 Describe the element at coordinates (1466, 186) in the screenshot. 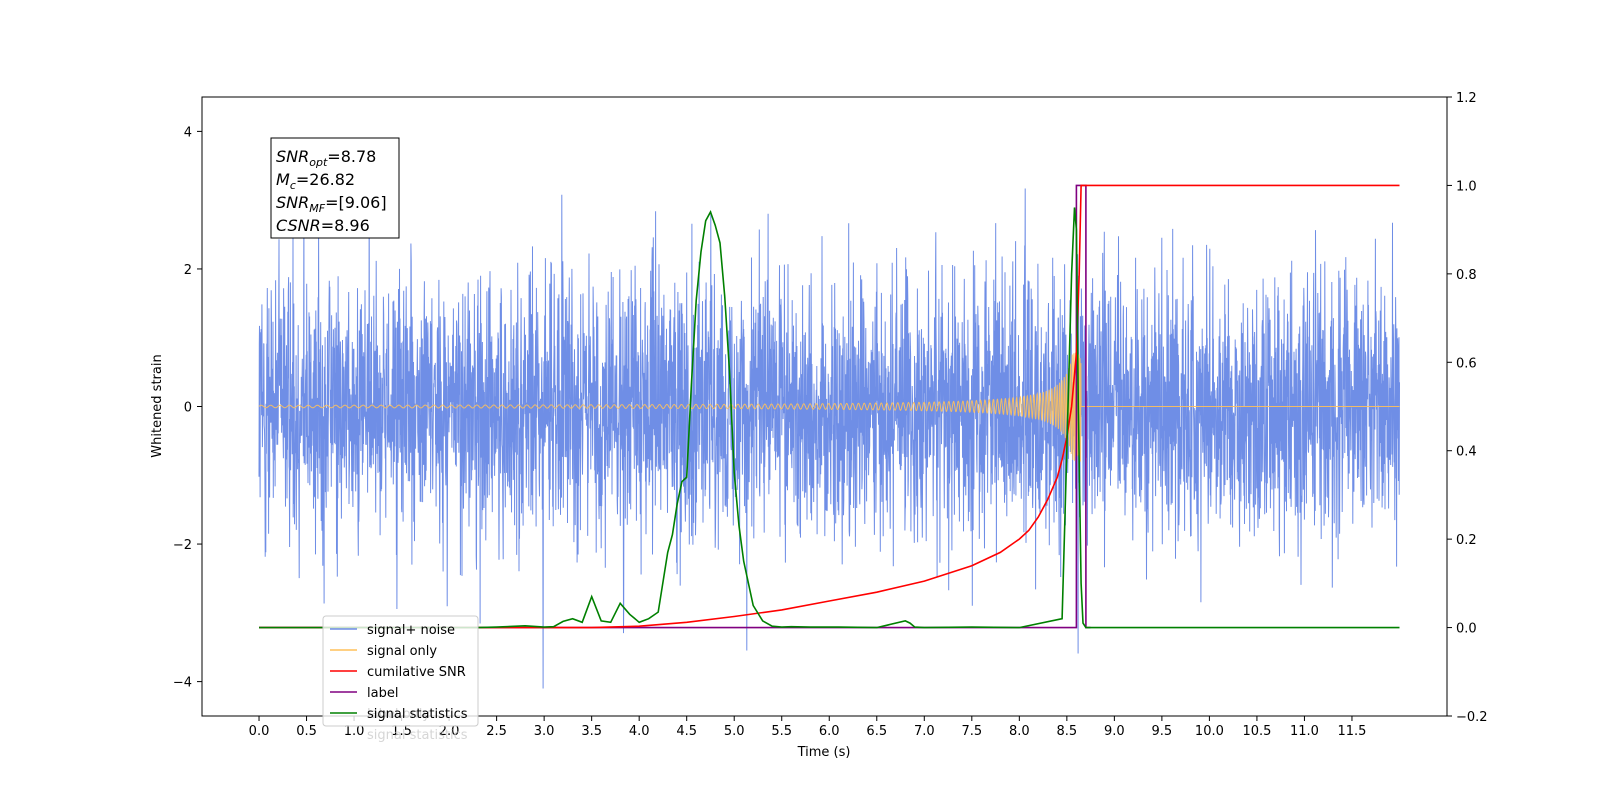

I see `y-right-tick-label: 1.0` at that location.